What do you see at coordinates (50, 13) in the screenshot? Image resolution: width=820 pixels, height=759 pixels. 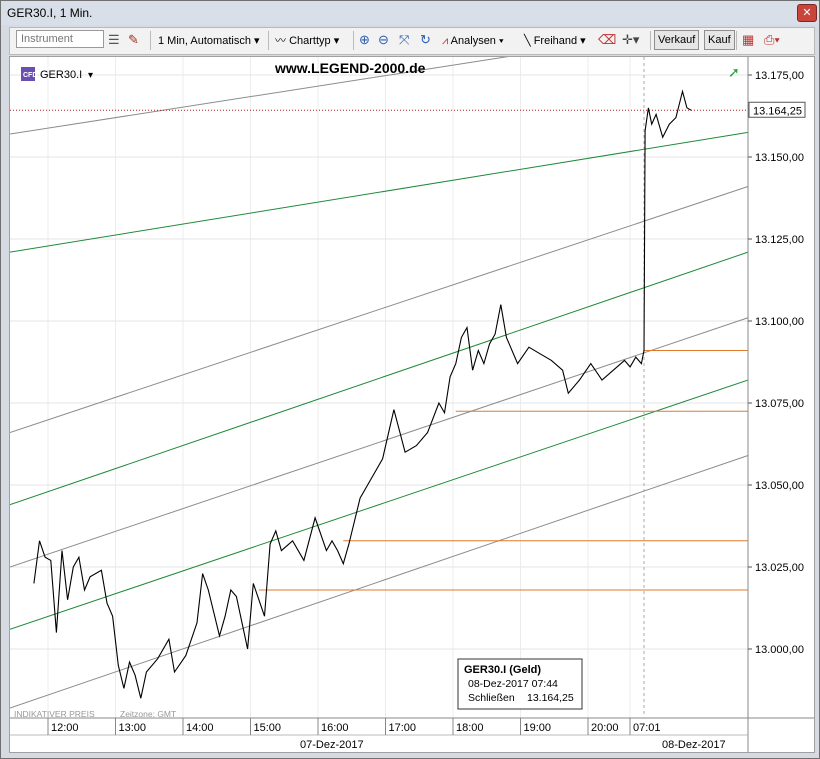 I see `window-title: GER30.I, 1 Min.` at bounding box center [50, 13].